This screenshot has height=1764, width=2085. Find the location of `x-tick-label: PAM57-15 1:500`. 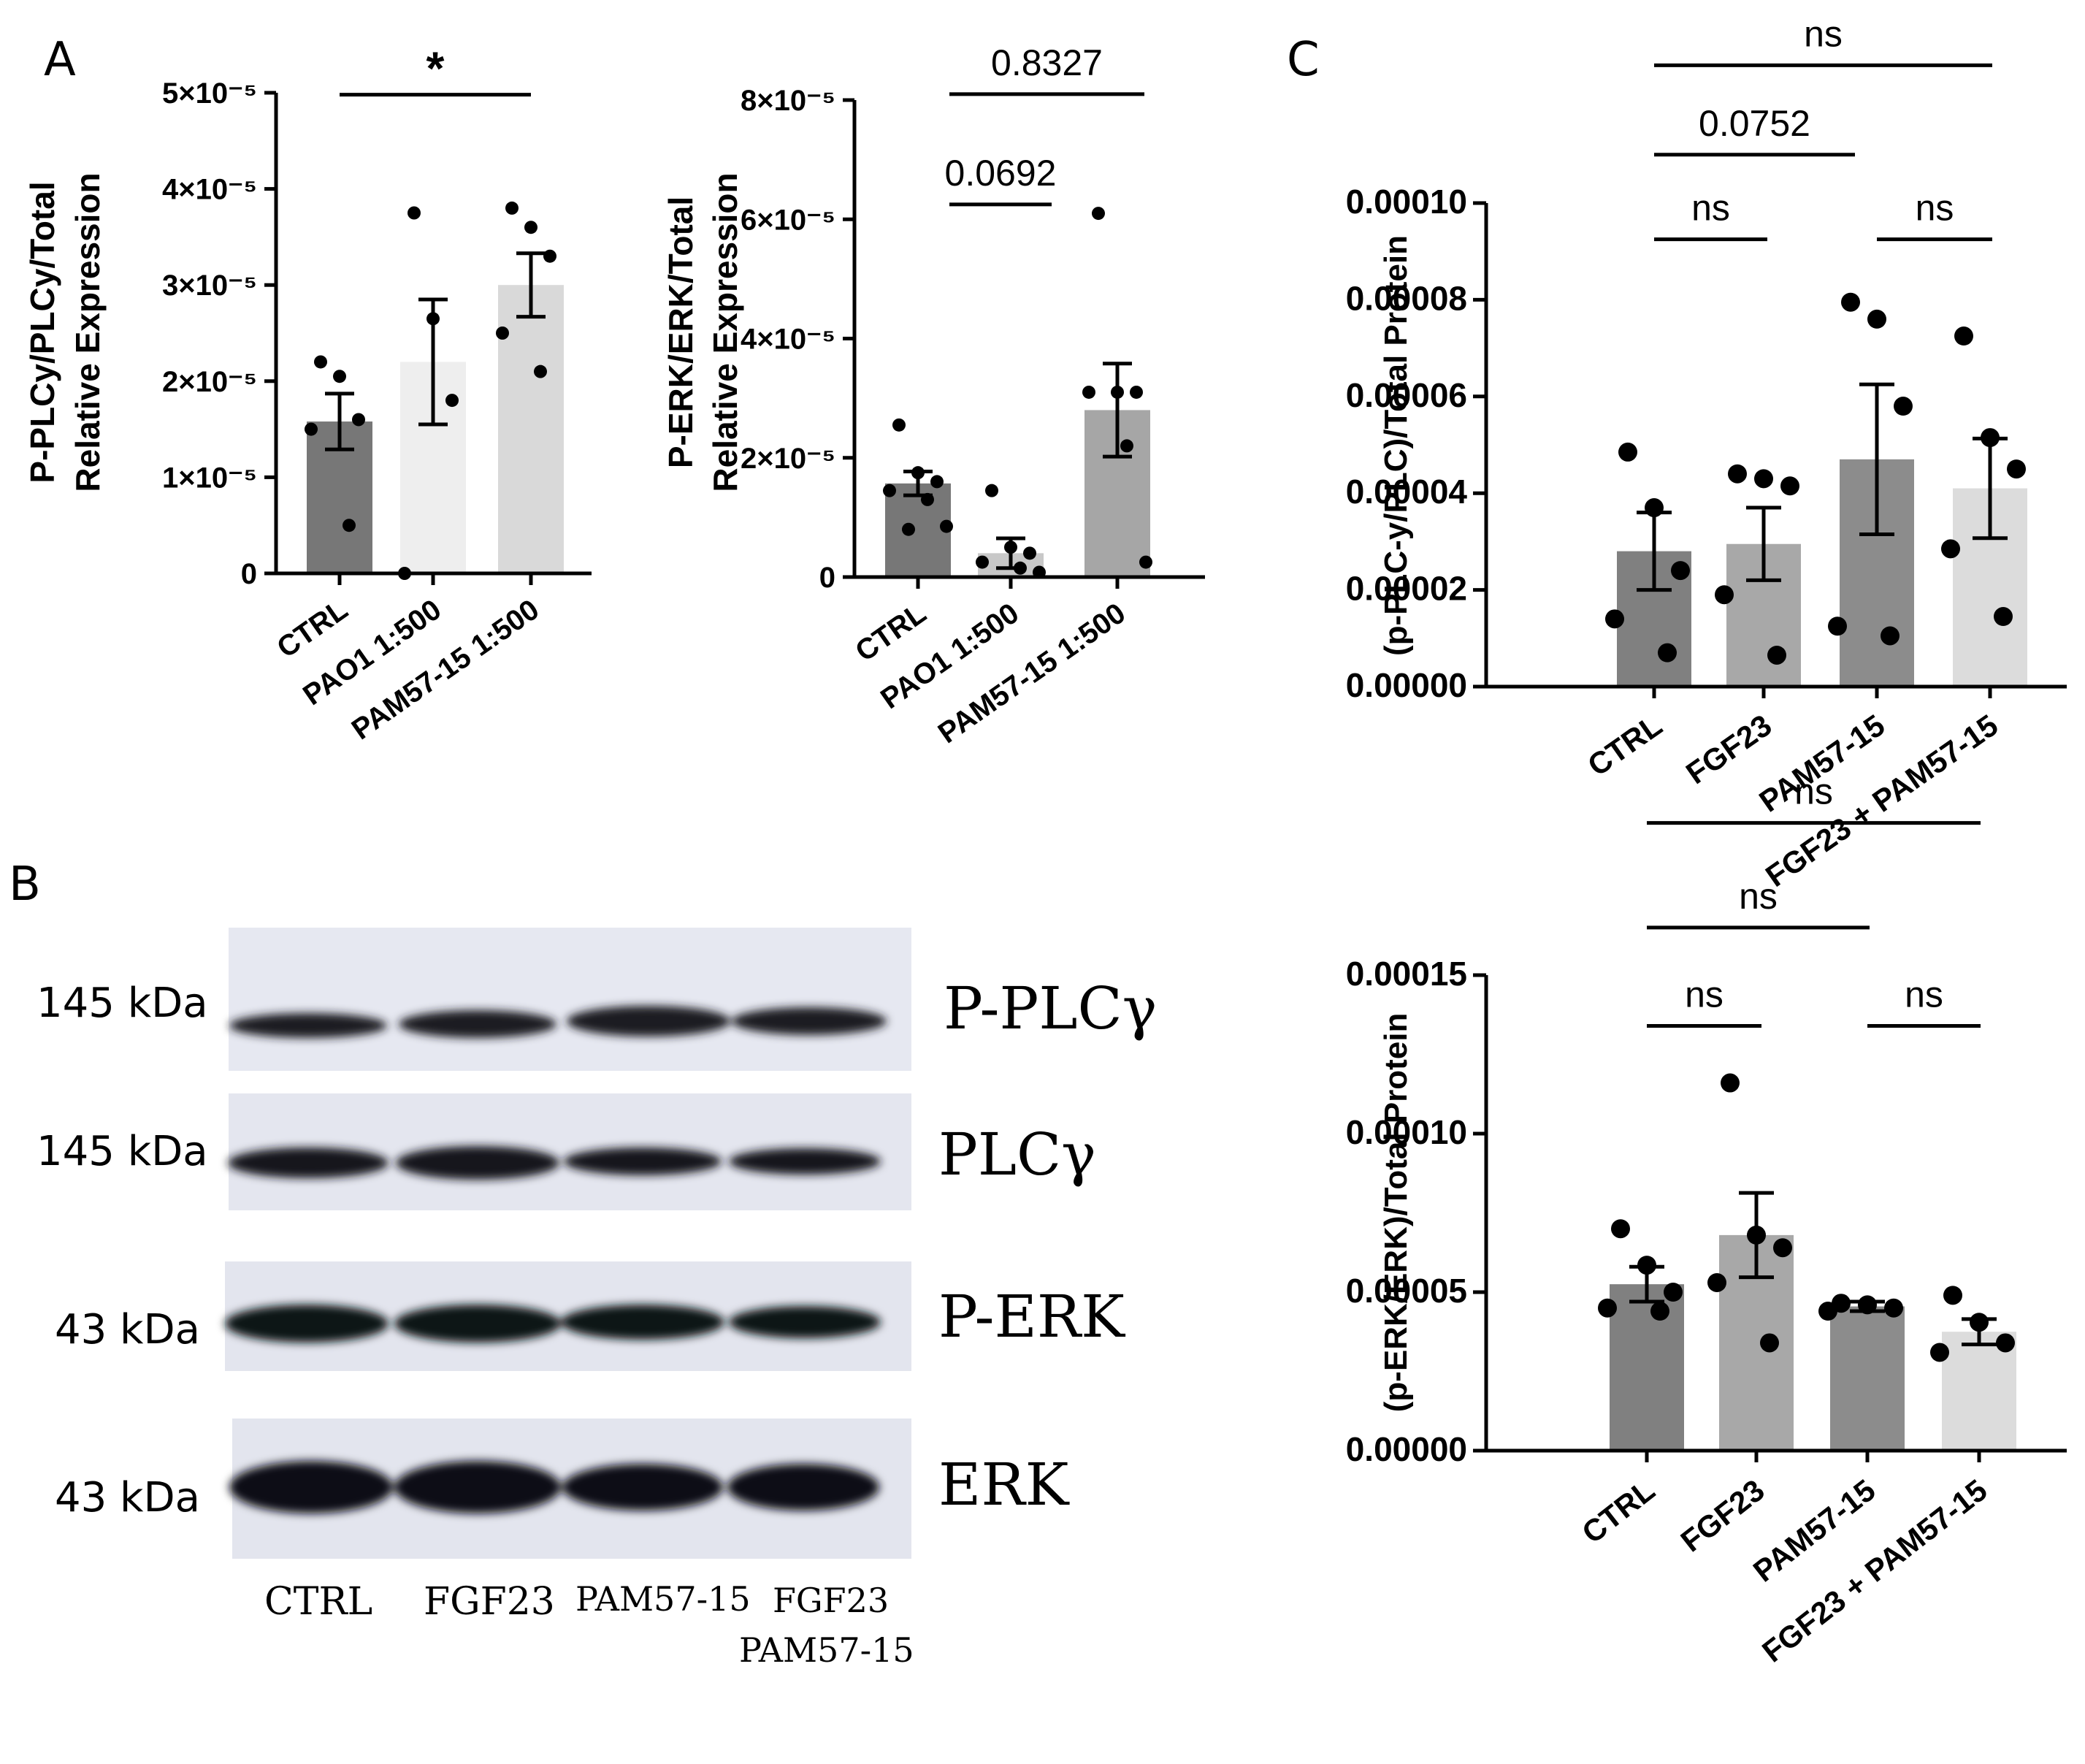

x-tick-label: PAM57-15 1:500 is located at coordinates (445, 669).